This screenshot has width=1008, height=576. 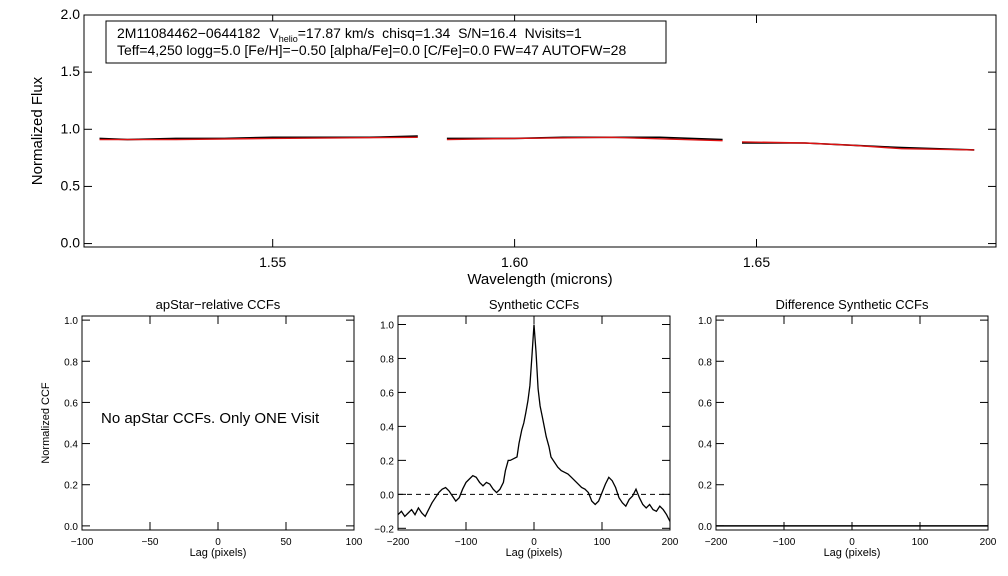 I want to click on apstar-ytick-label: 0.4, so click(x=71, y=445).